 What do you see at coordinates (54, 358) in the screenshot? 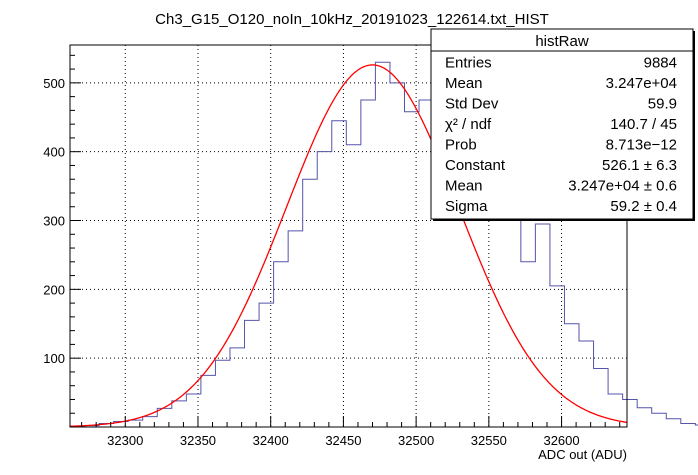
I see `y-tick-label: 100` at bounding box center [54, 358].